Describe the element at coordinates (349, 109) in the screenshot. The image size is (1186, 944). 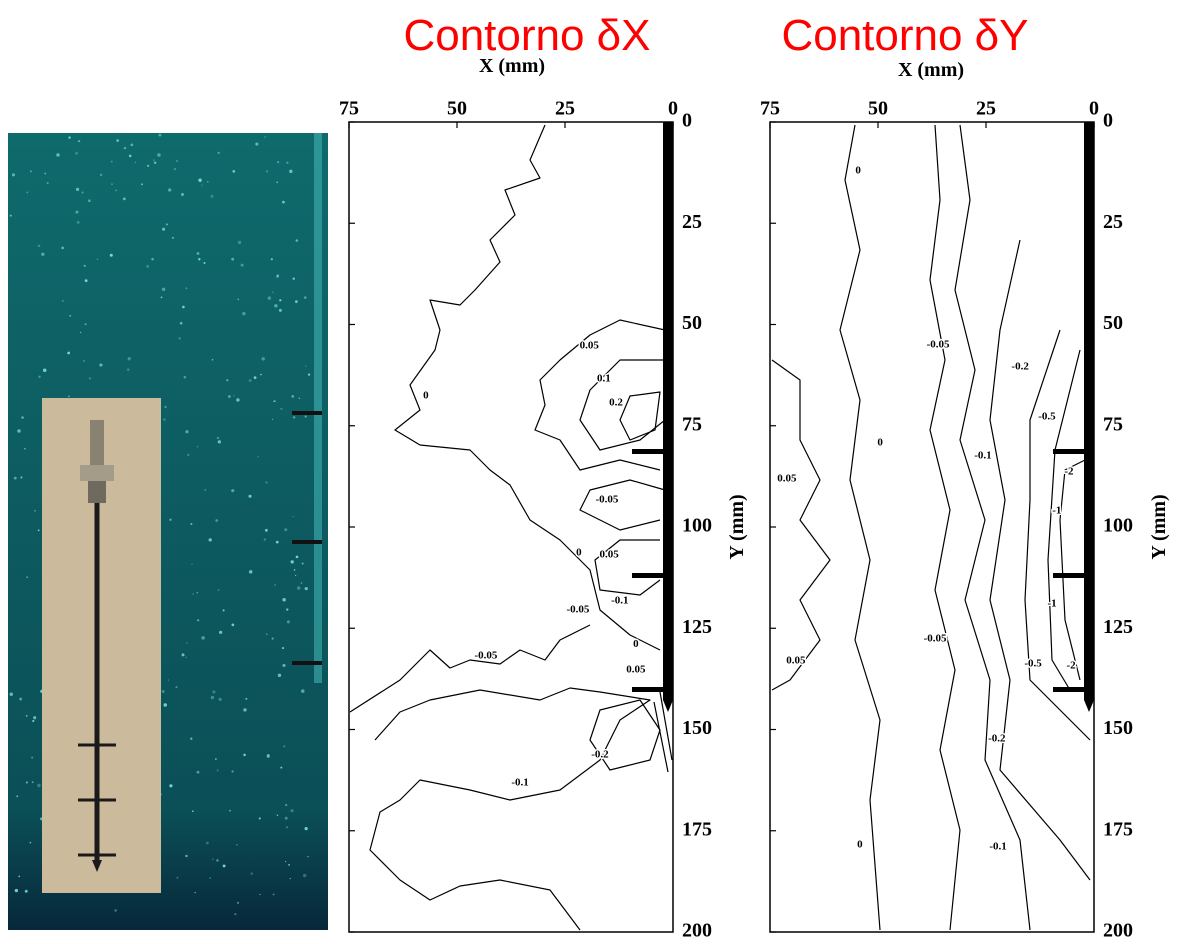
I see `x-tick-label: 75` at that location.